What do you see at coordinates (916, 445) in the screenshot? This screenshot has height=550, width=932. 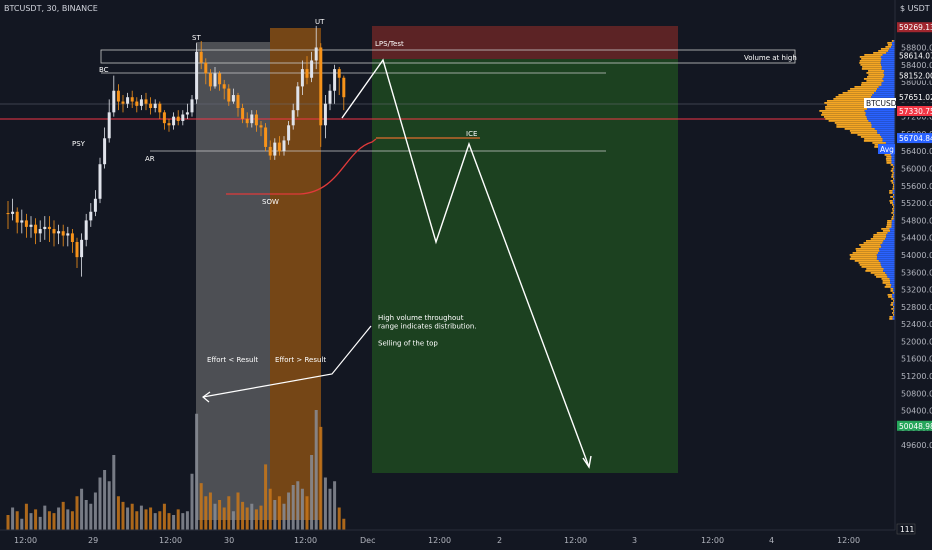 I see `y-tick-label: 49600.00` at bounding box center [916, 445].